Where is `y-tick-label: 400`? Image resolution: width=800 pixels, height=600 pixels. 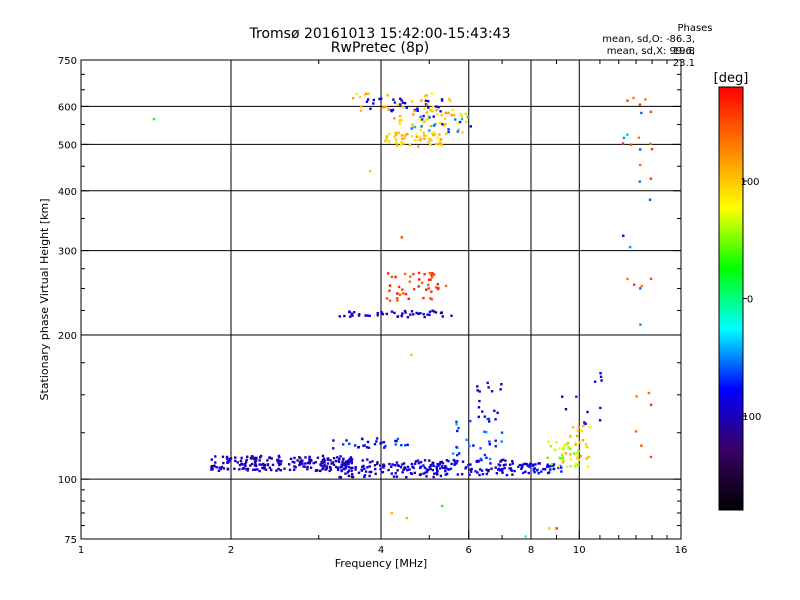
y-tick-label: 400 is located at coordinates (67, 192).